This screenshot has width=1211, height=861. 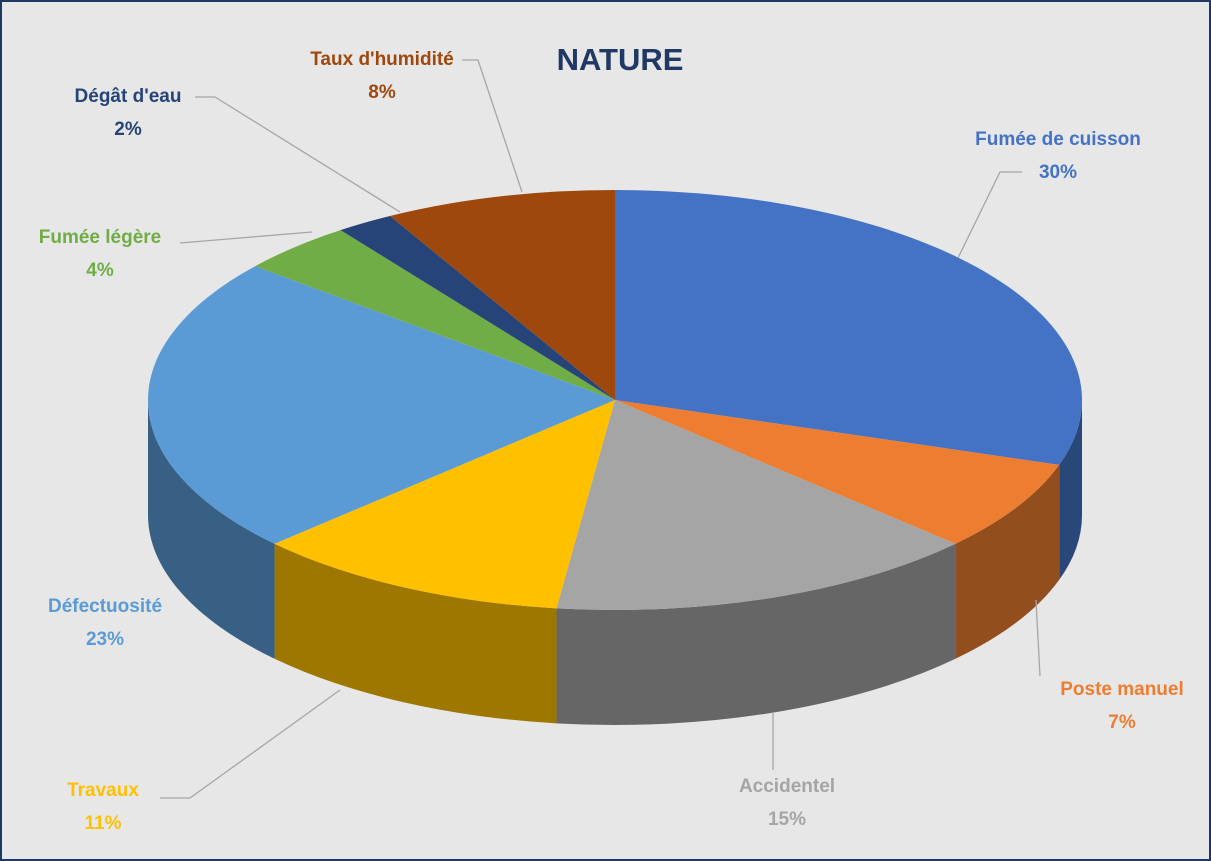 What do you see at coordinates (100, 270) in the screenshot?
I see `value-label: 4%` at bounding box center [100, 270].